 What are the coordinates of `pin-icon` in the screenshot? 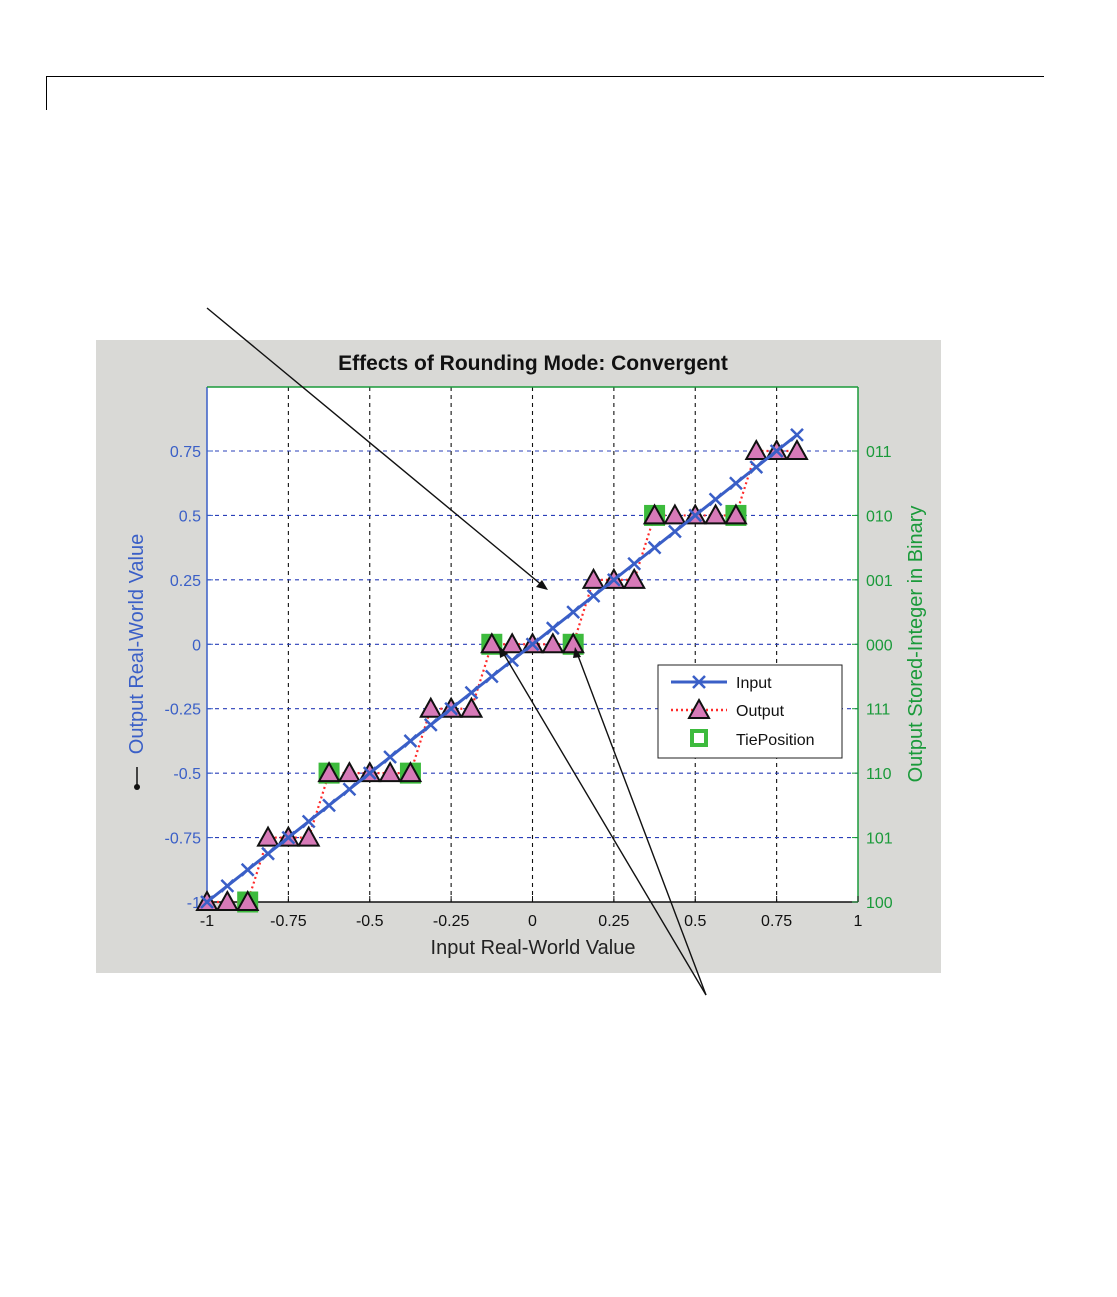 It's located at (137, 778).